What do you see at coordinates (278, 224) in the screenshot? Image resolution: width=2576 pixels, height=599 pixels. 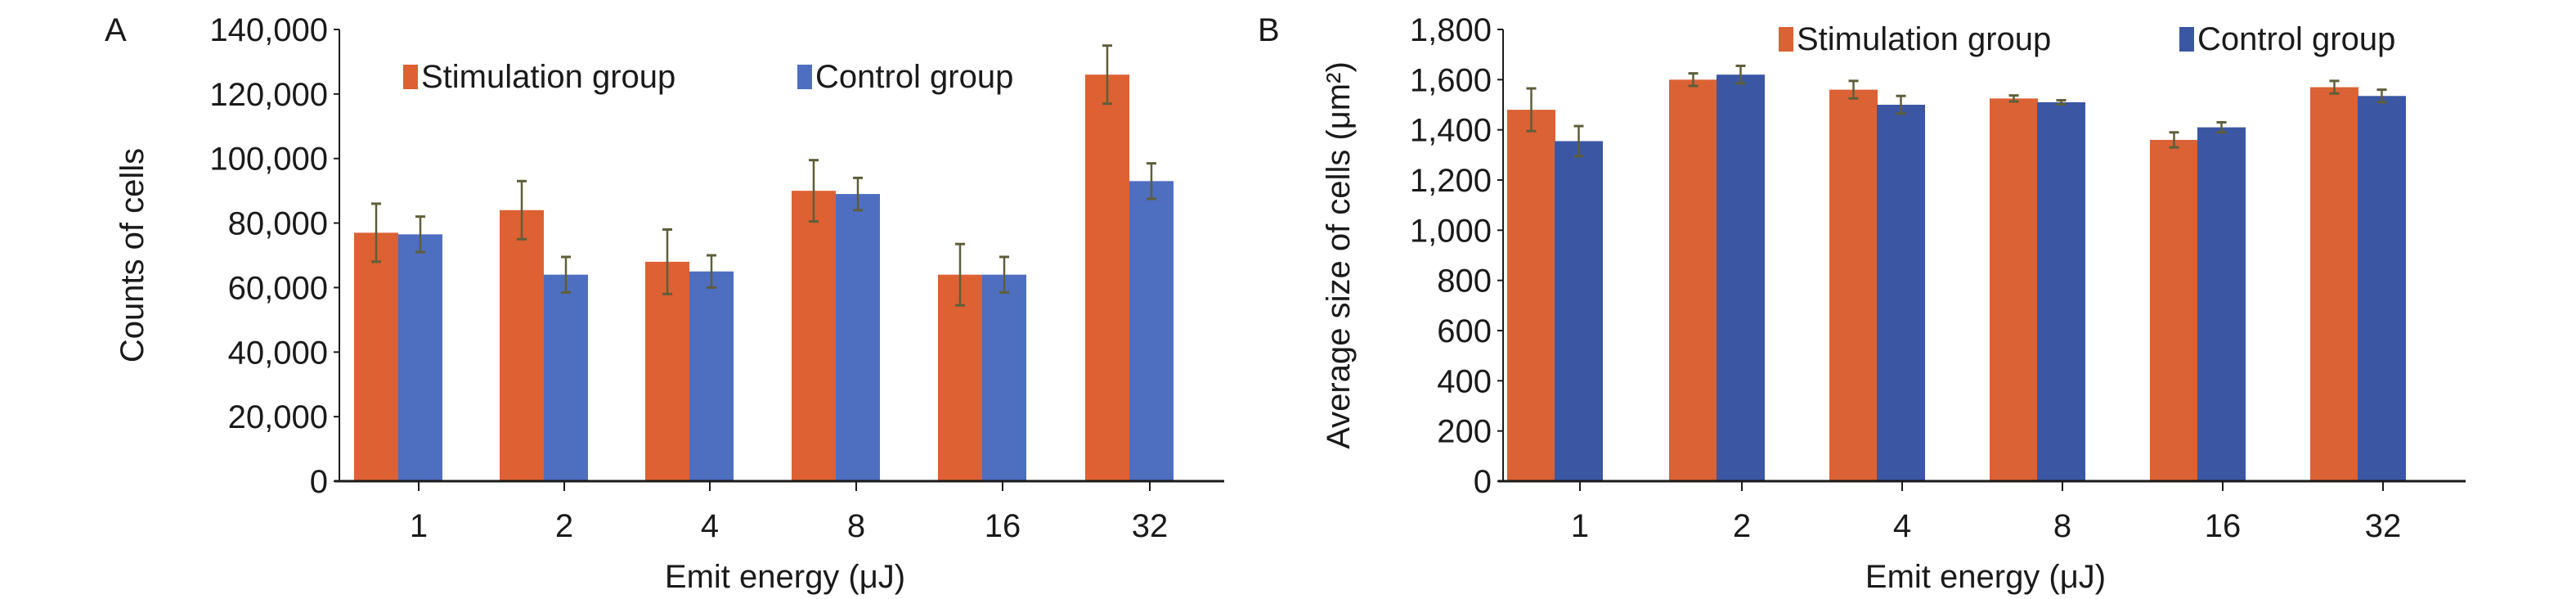 I see `y-tick-label: 80,000` at bounding box center [278, 224].